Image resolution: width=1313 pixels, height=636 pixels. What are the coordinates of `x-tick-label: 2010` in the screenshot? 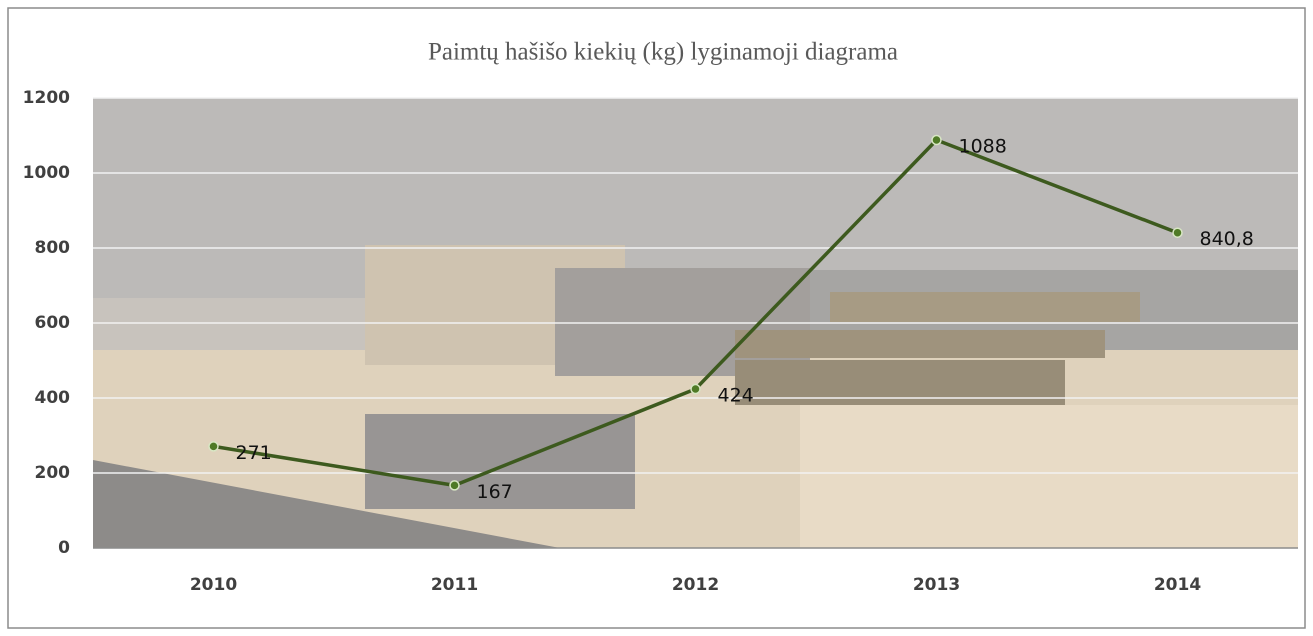 It's located at (213, 585).